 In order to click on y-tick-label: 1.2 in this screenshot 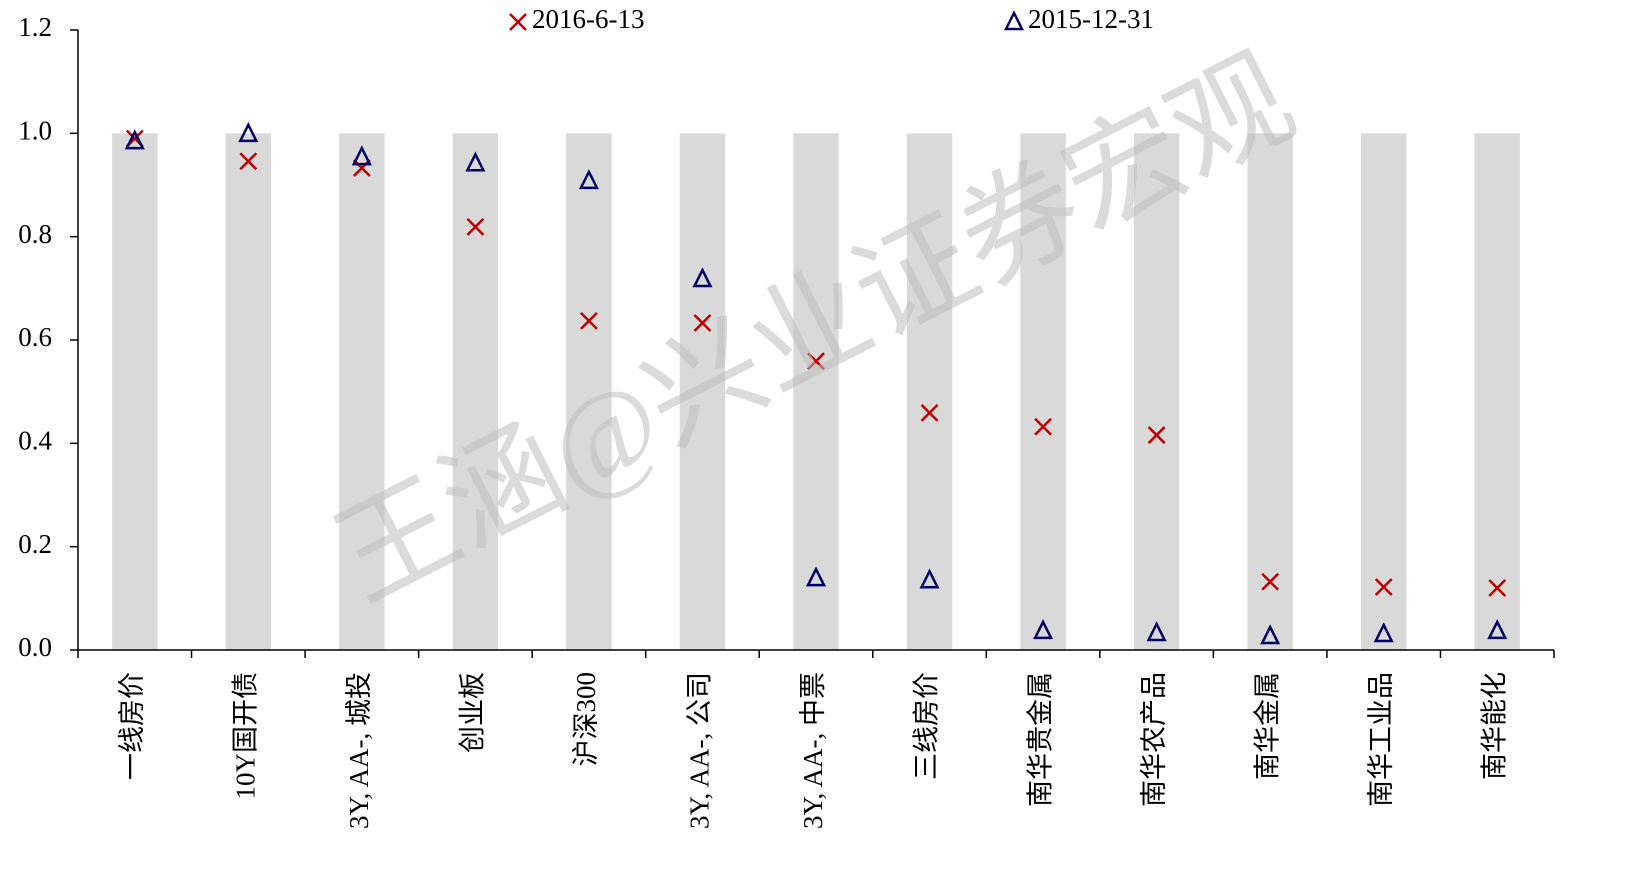, I will do `click(35, 27)`.